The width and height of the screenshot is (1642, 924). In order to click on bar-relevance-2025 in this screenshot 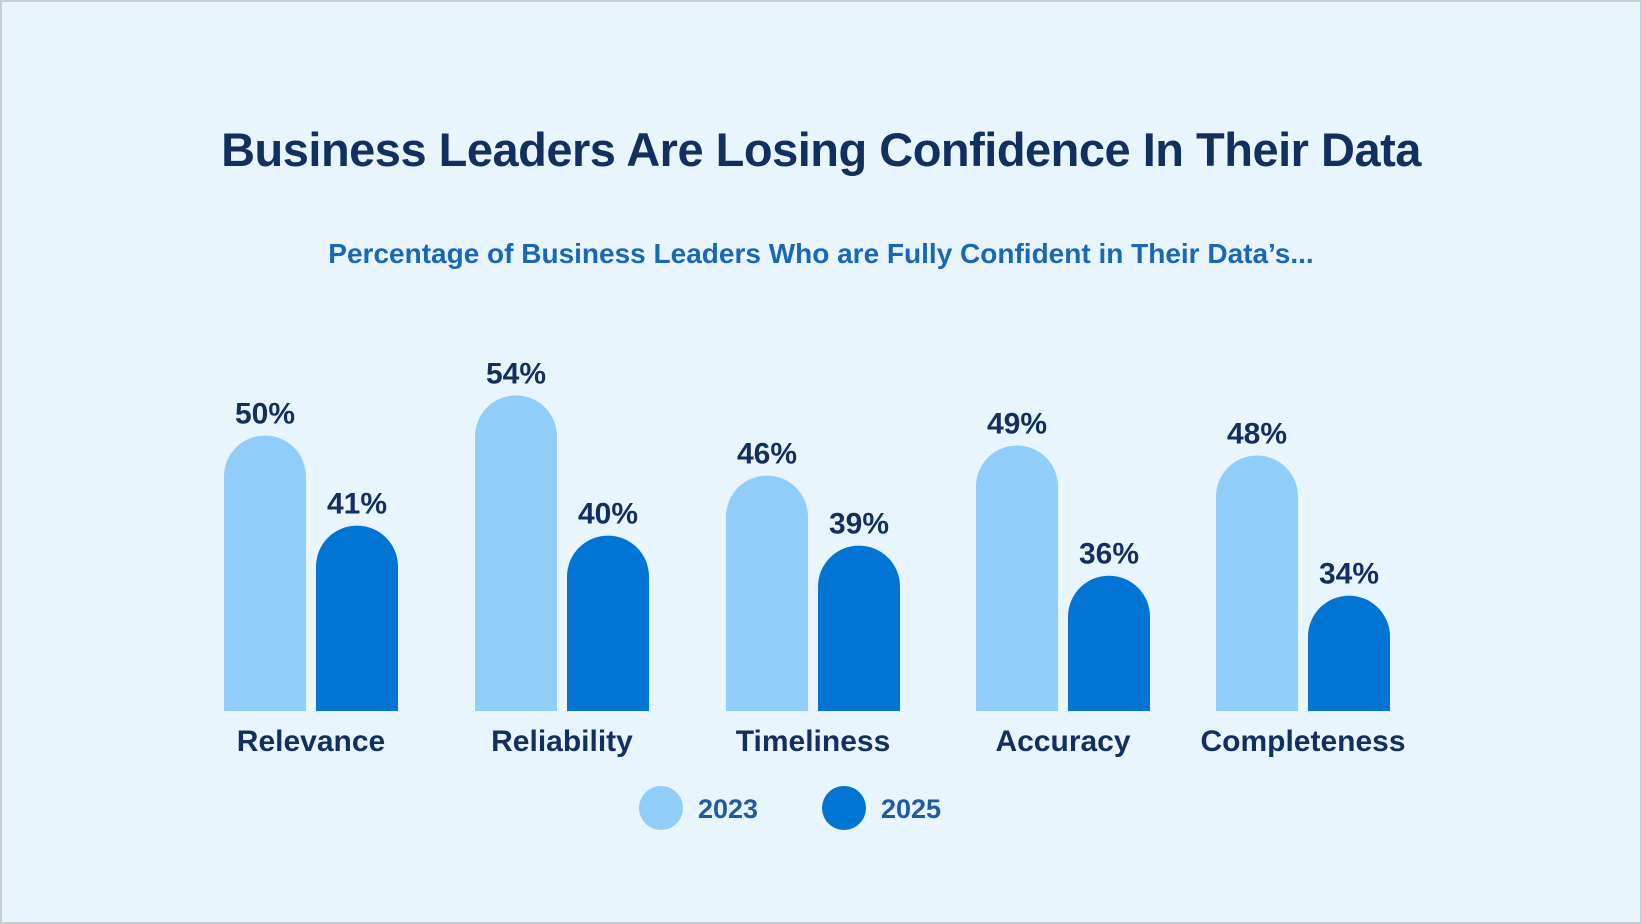, I will do `click(357, 618)`.